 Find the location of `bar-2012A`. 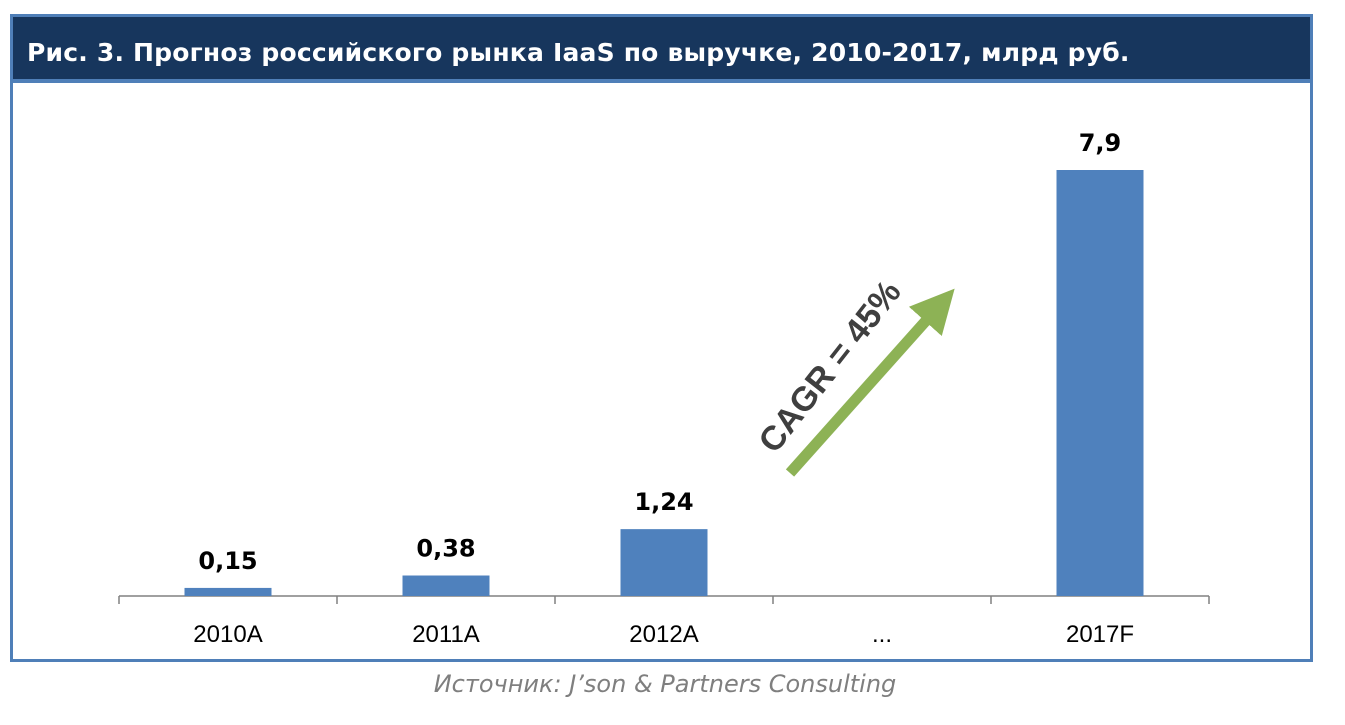

bar-2012A is located at coordinates (664, 562).